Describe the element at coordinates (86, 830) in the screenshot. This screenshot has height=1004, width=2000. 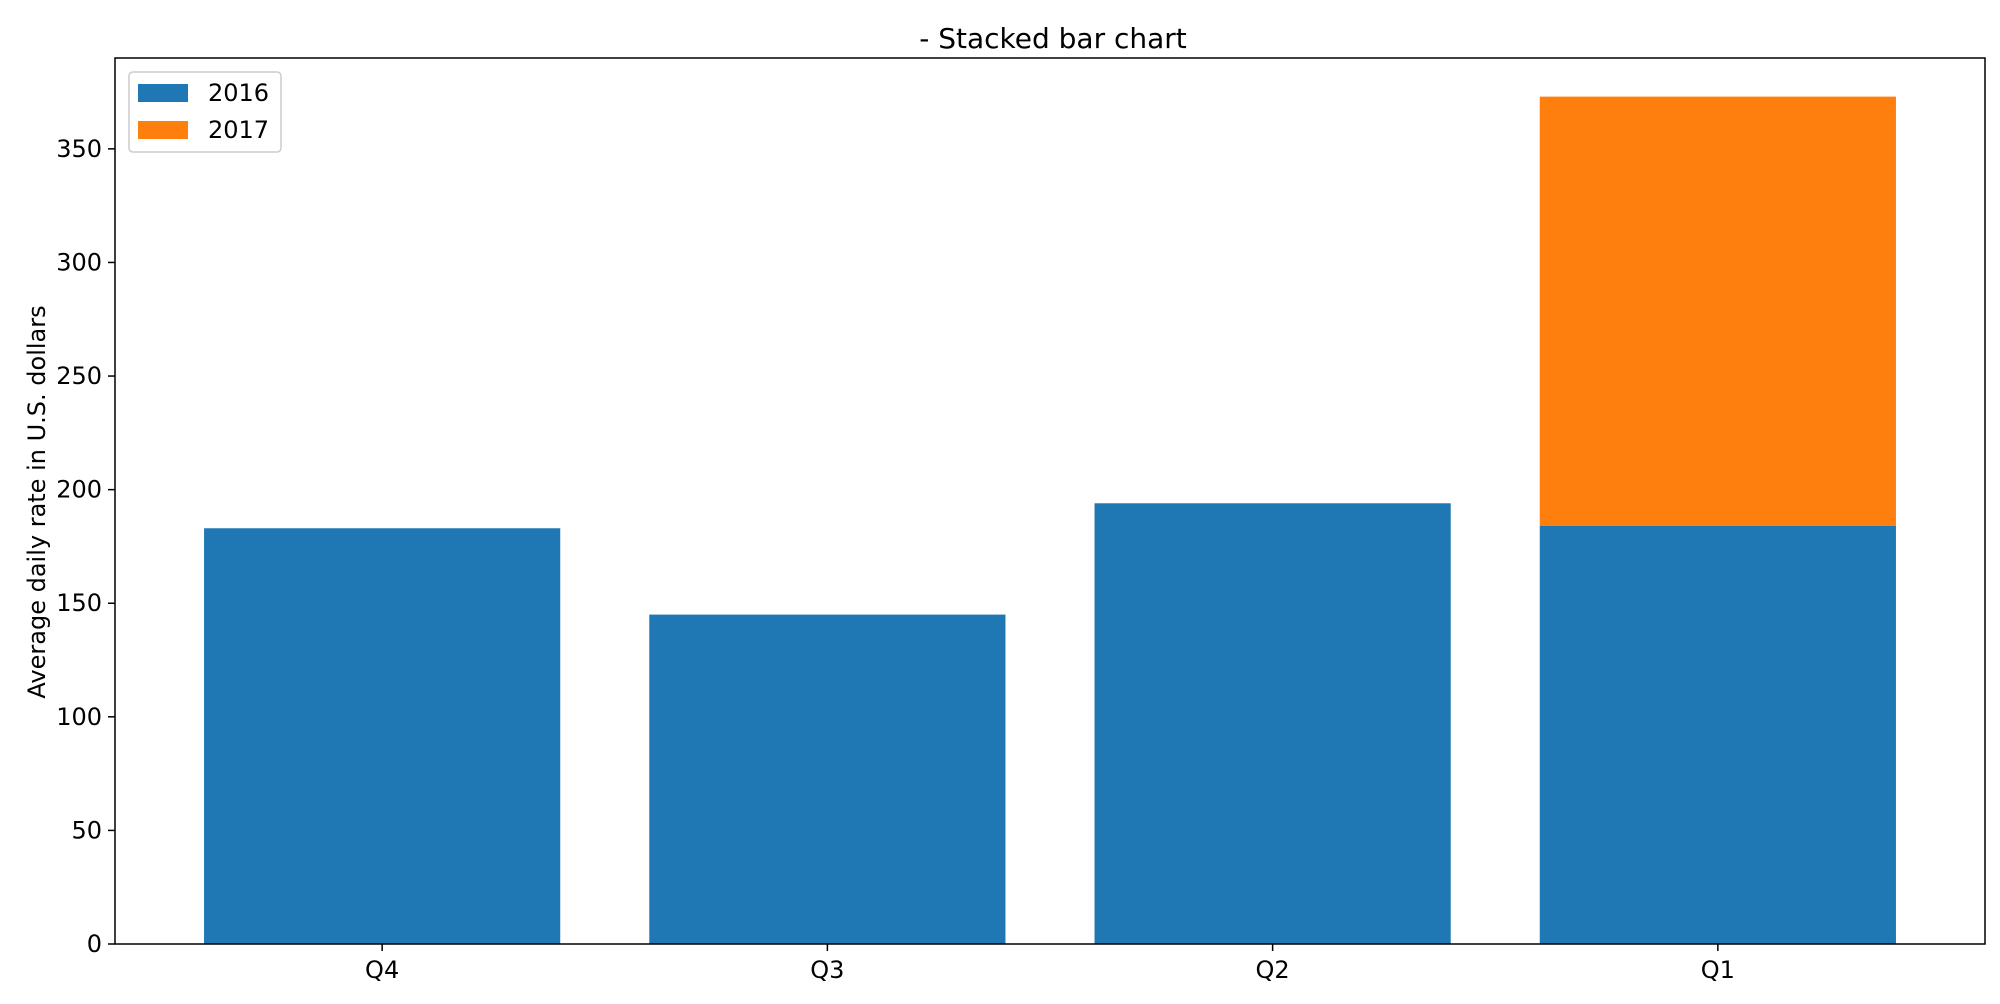
I see `y-tick-label: 50` at that location.